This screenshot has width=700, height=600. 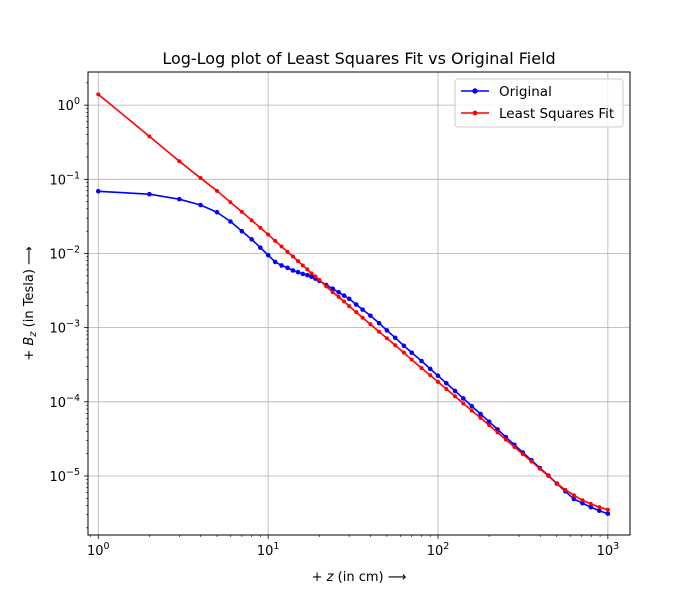 I want to click on legend-swatch-marker, so click(x=475, y=113).